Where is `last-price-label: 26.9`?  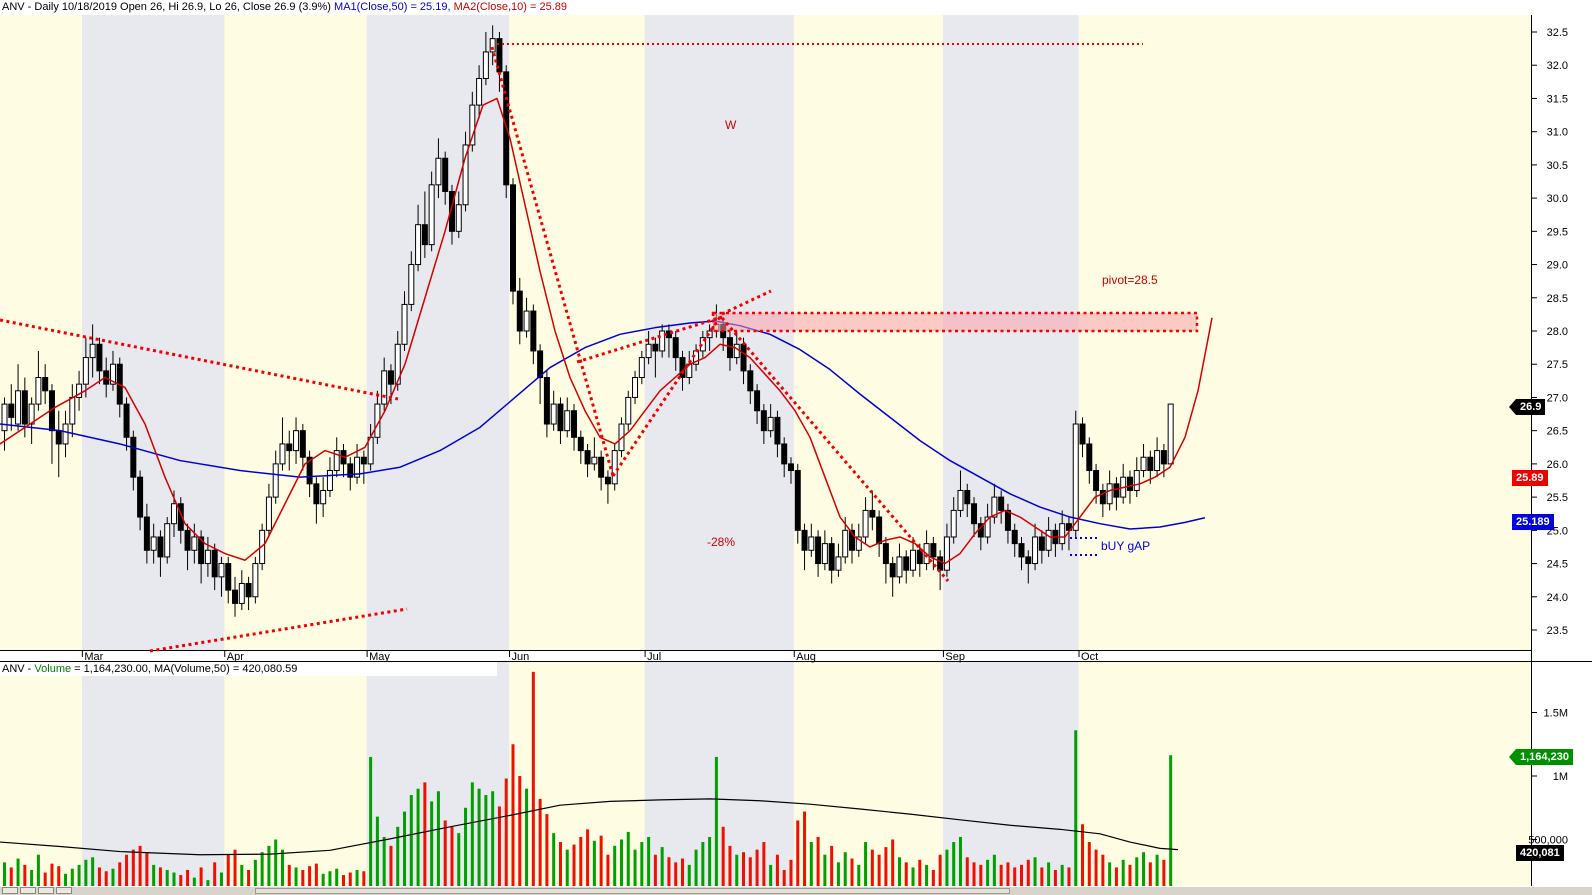 last-price-label: 26.9 is located at coordinates (1527, 407).